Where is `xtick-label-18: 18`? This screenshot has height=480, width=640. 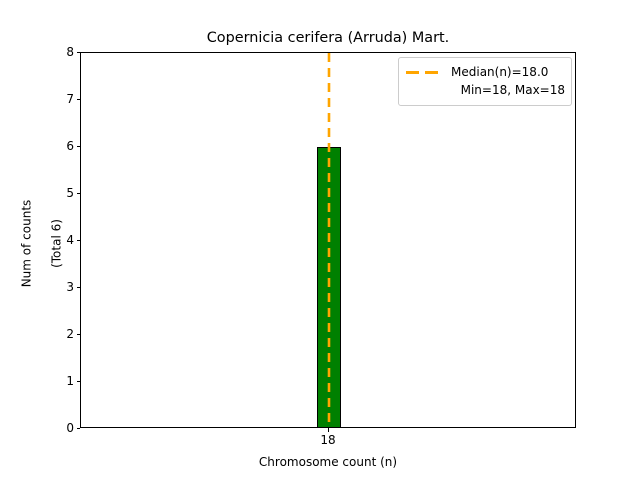 xtick-label-18: 18 is located at coordinates (328, 440).